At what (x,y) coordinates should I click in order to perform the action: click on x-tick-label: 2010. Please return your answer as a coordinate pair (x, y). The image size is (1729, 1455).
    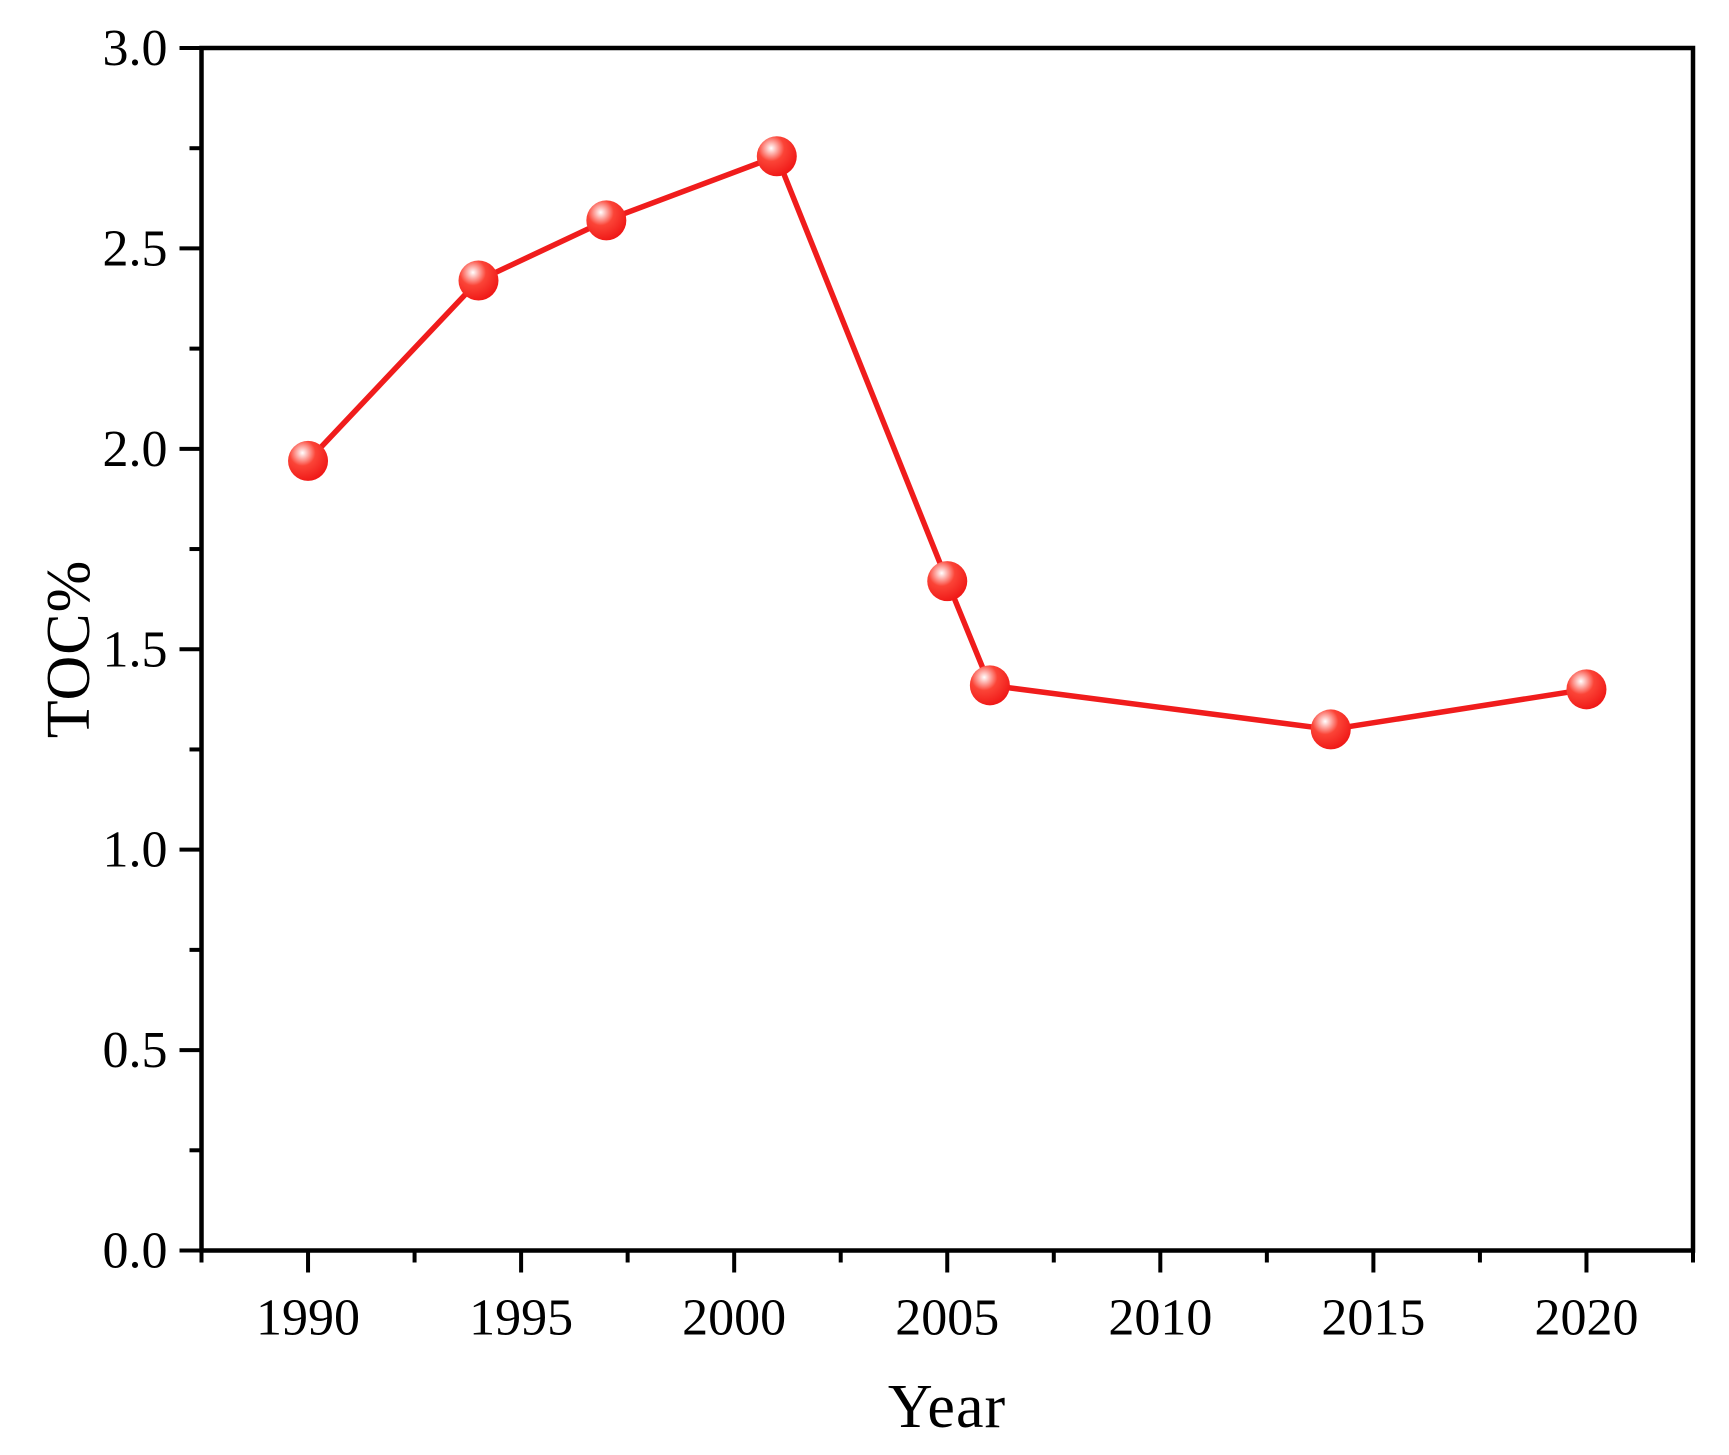
    Looking at the image, I should click on (1160, 1318).